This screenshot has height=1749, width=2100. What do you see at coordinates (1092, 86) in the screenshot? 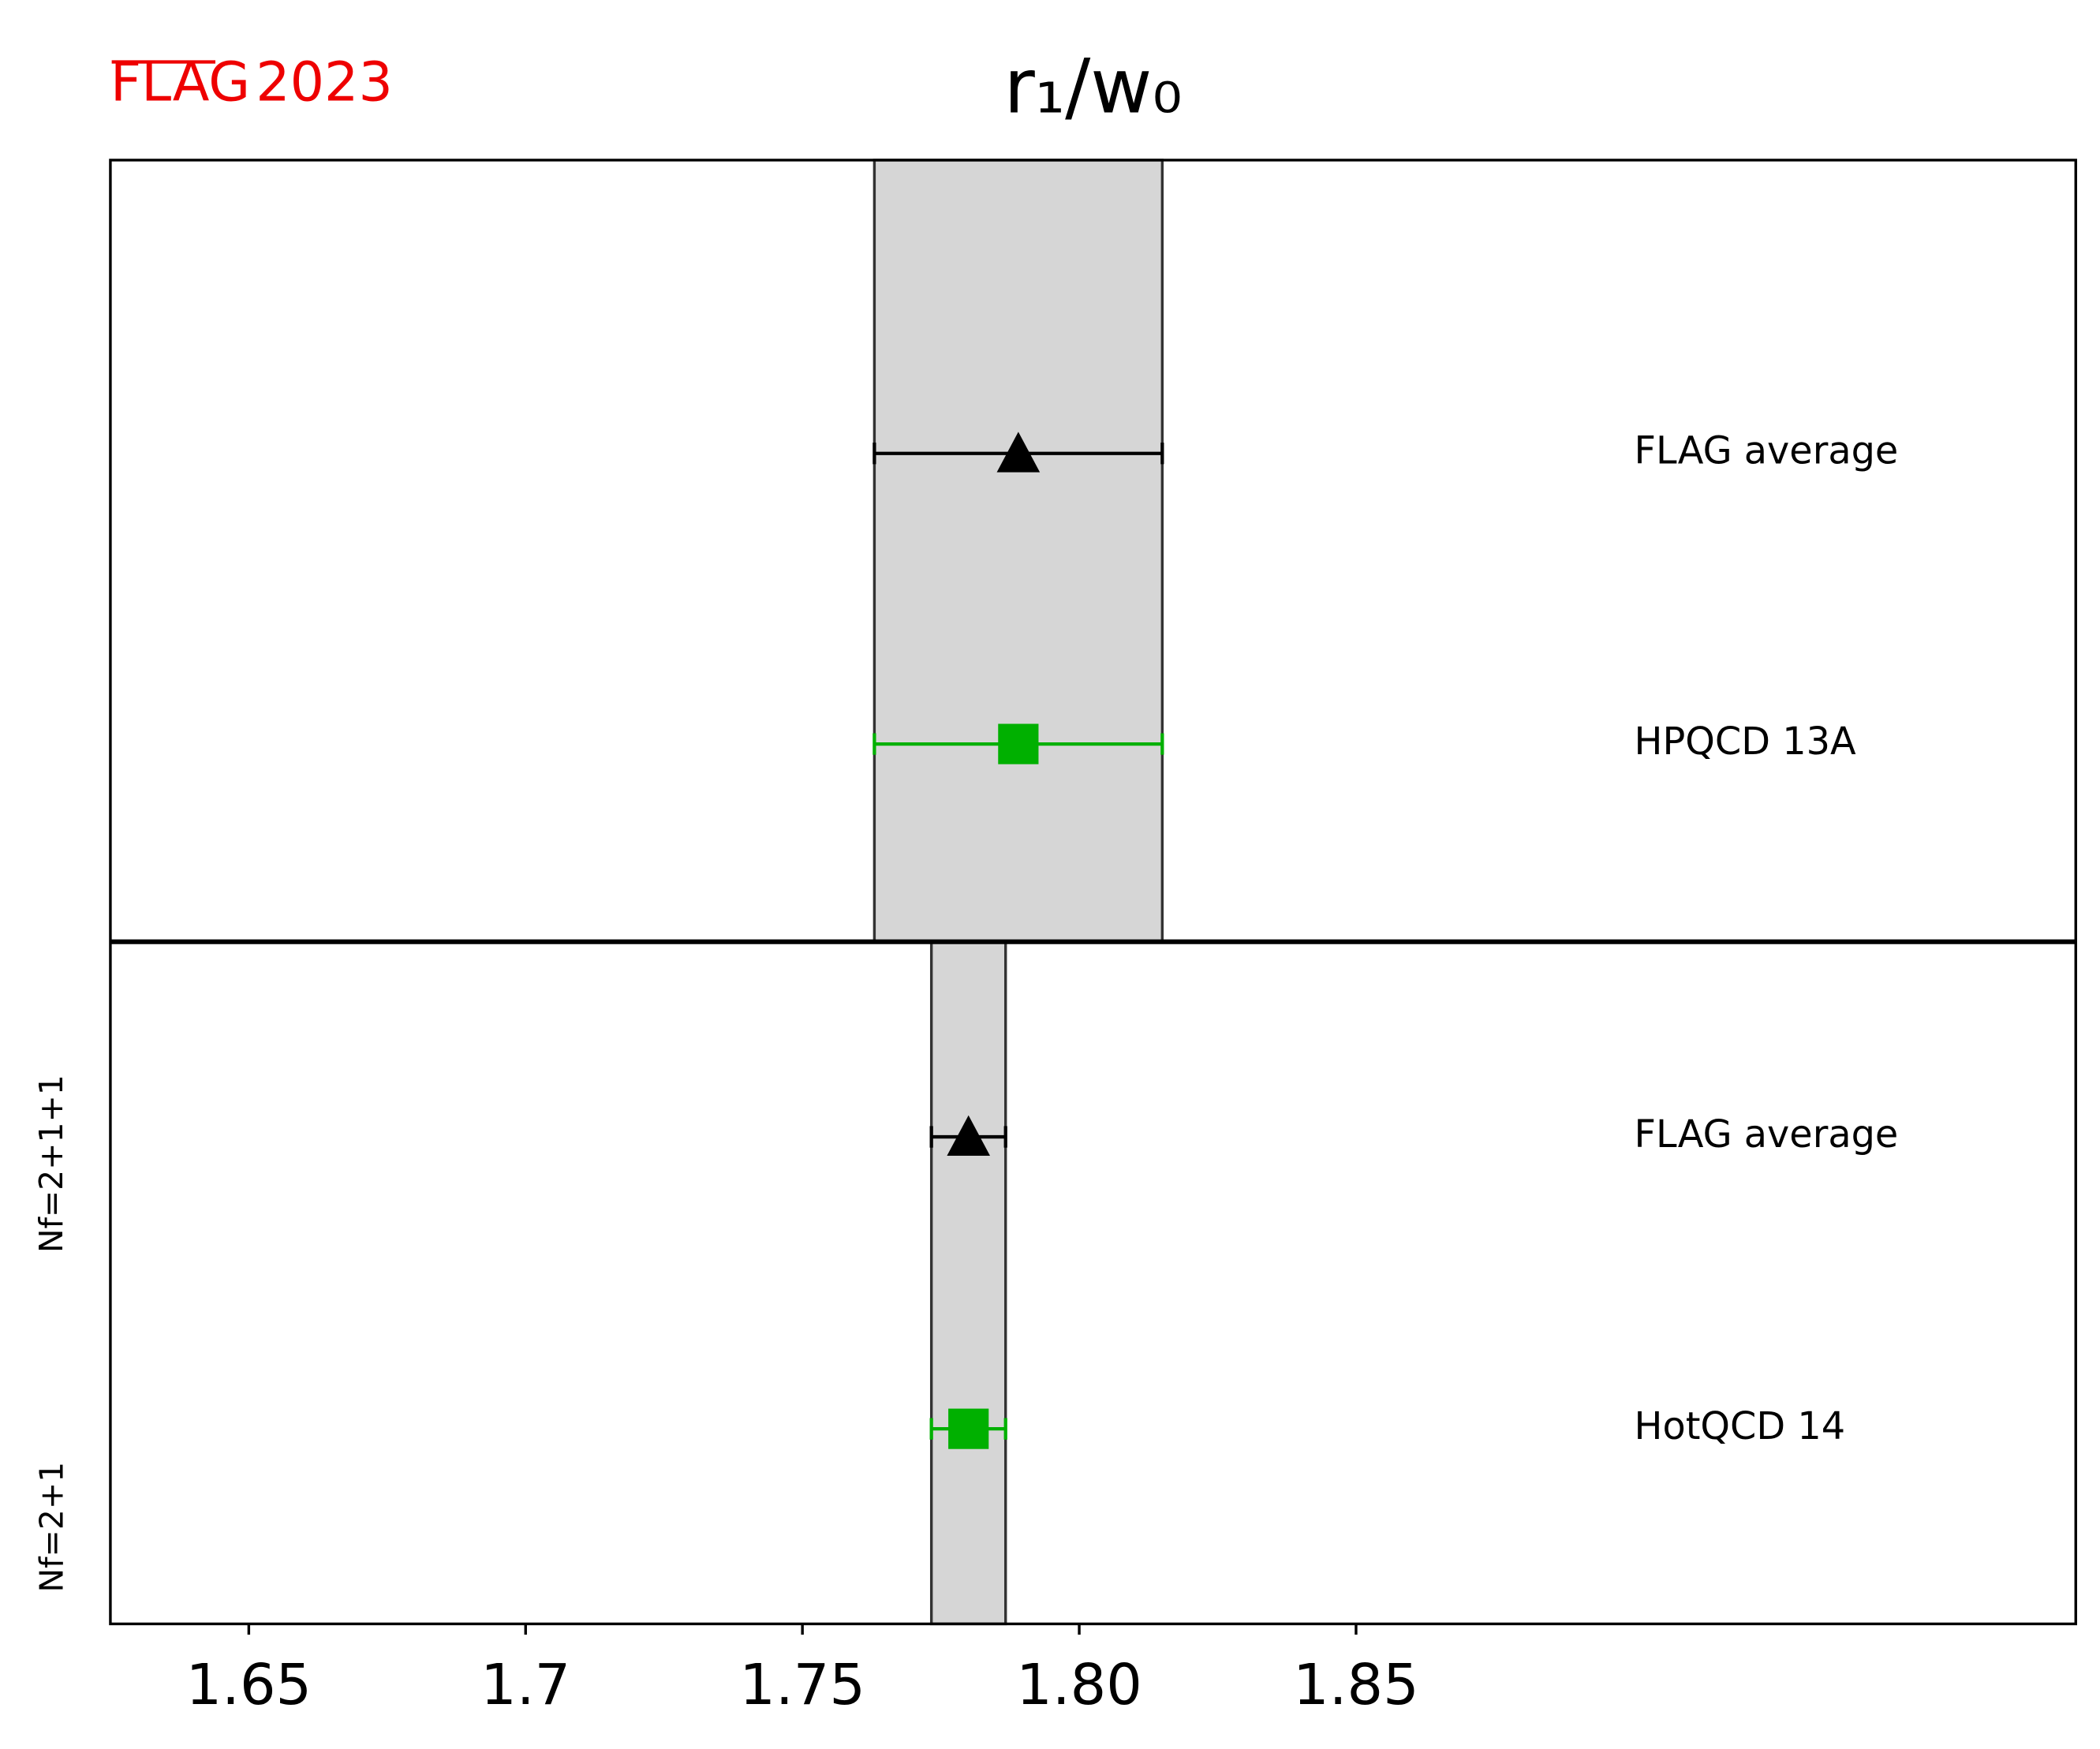
I see `chart-title: r₁/w₀` at bounding box center [1092, 86].